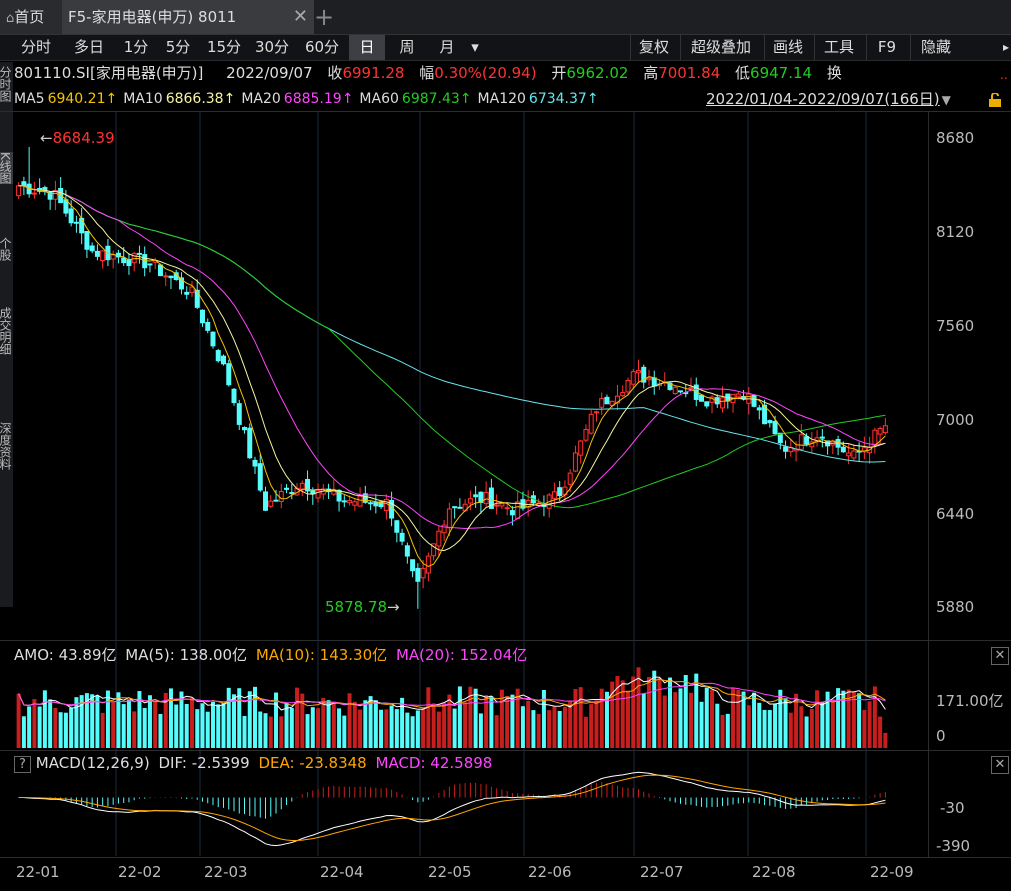  What do you see at coordinates (452, 694) in the screenshot?
I see `amo-ma20-line` at bounding box center [452, 694].